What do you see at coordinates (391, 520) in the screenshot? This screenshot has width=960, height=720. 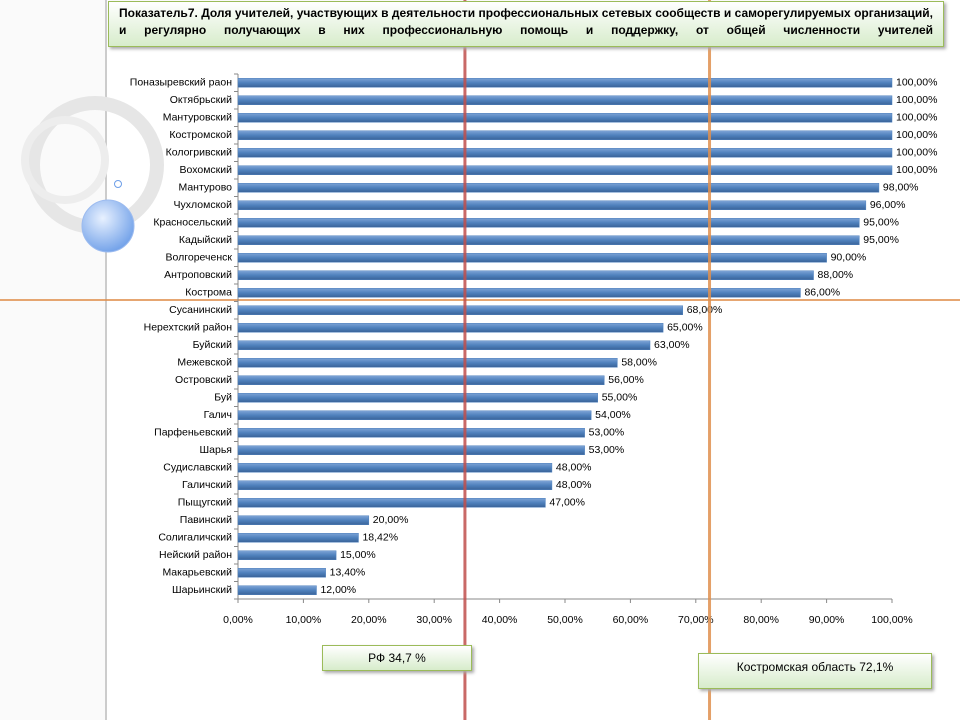 I see `value-label: 20,00%` at bounding box center [391, 520].